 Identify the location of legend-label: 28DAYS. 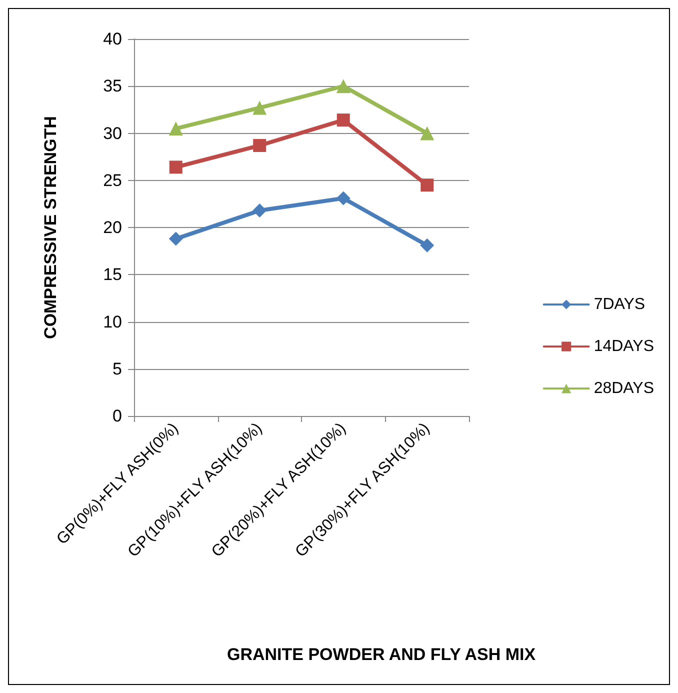
(624, 388).